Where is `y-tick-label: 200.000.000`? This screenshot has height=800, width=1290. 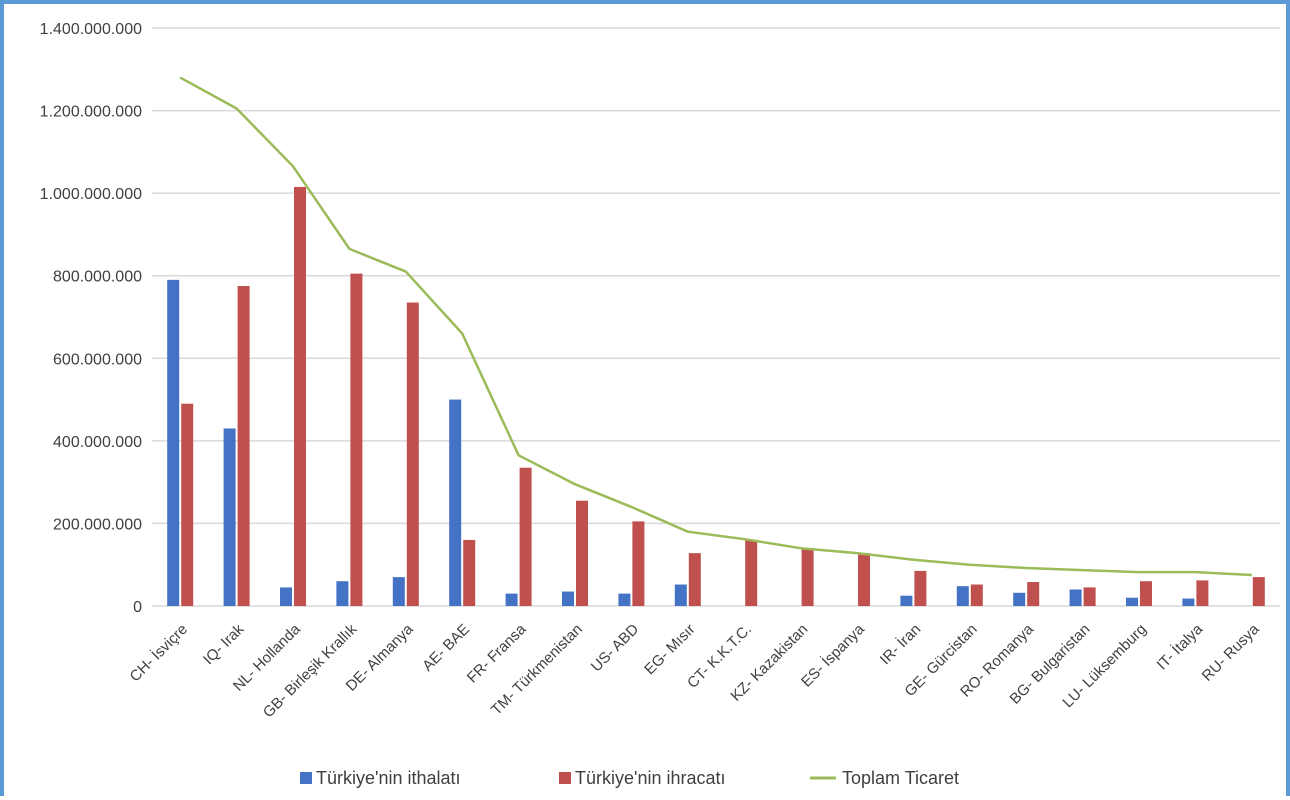 y-tick-label: 200.000.000 is located at coordinates (97, 524).